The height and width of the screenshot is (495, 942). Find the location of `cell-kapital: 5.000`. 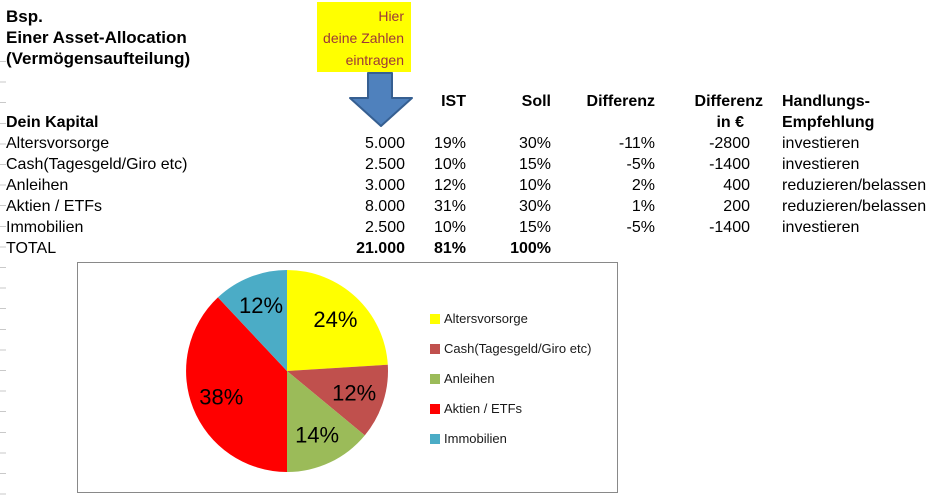

cell-kapital: 5.000 is located at coordinates (384, 143).